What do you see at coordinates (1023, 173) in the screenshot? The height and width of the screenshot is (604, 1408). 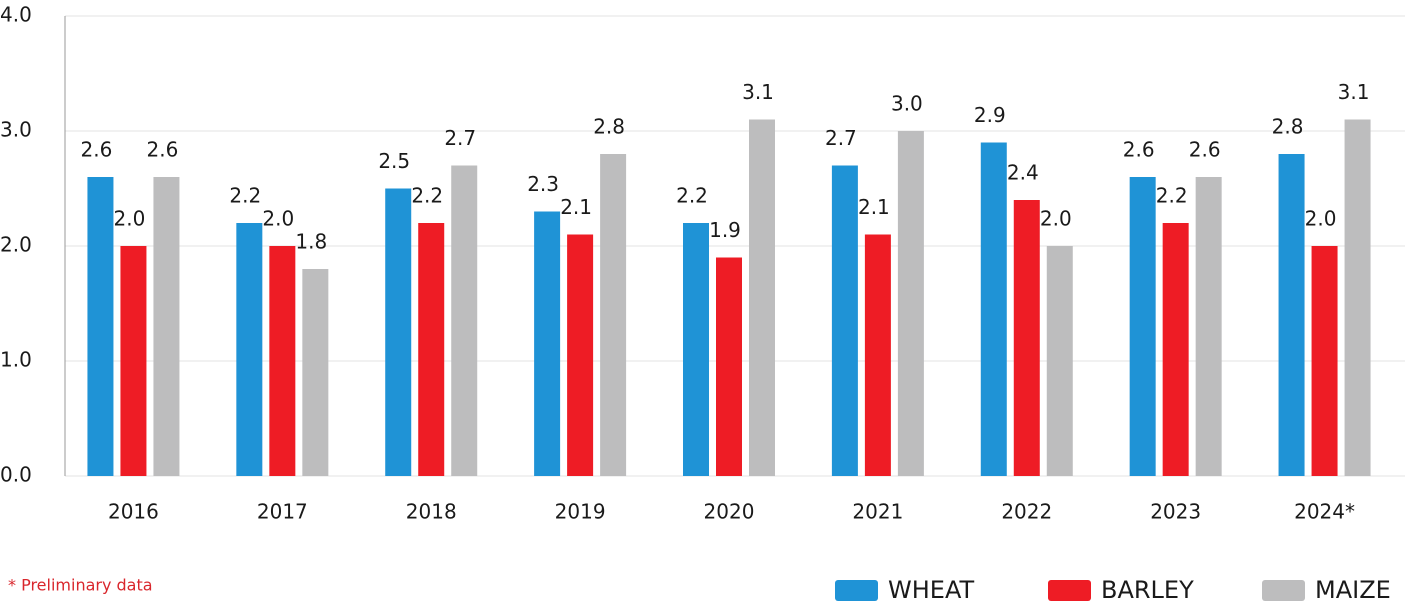 I see `data-label: 2.4` at bounding box center [1023, 173].